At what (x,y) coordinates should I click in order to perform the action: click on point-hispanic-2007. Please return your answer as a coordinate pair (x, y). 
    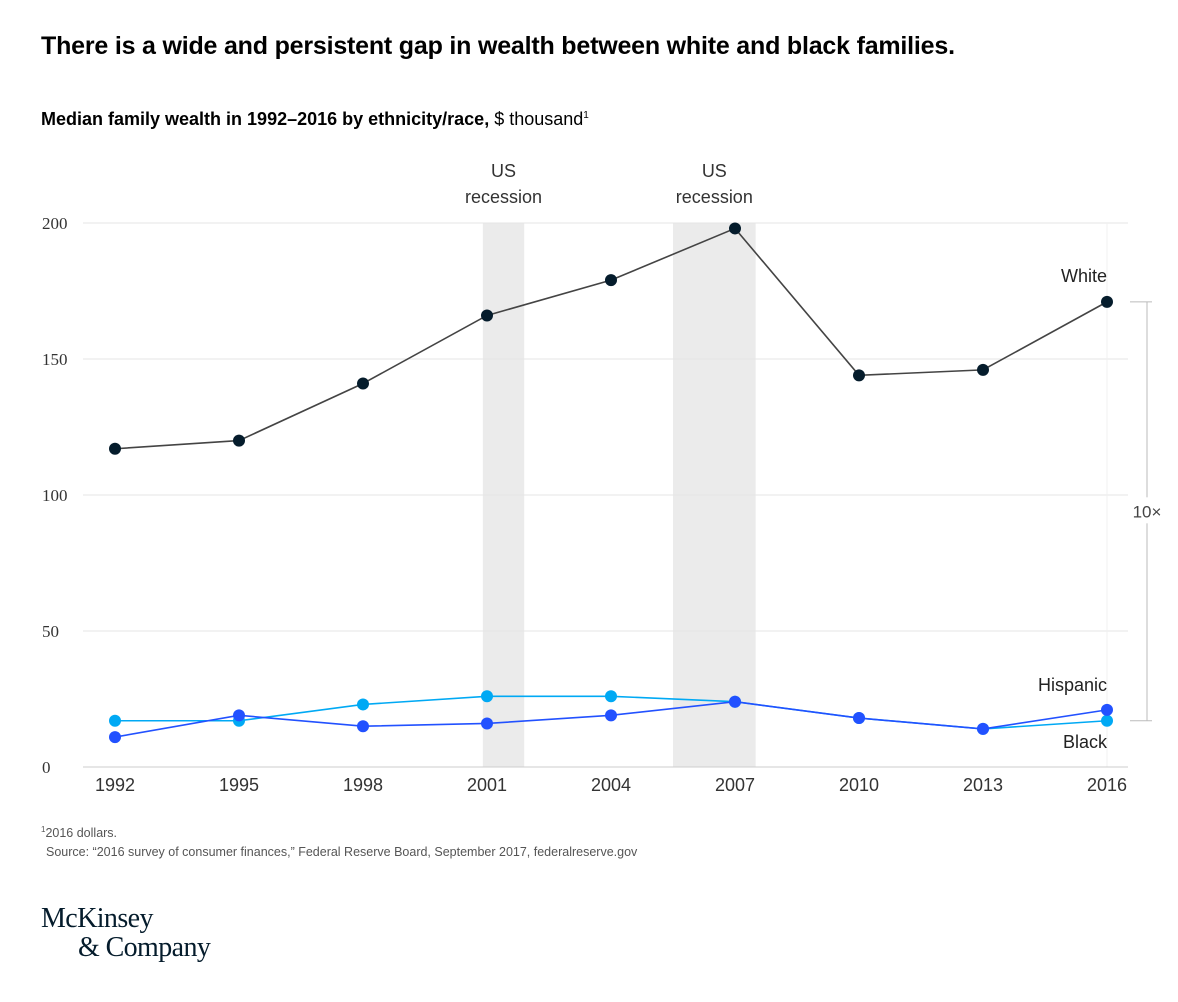
    Looking at the image, I should click on (735, 701).